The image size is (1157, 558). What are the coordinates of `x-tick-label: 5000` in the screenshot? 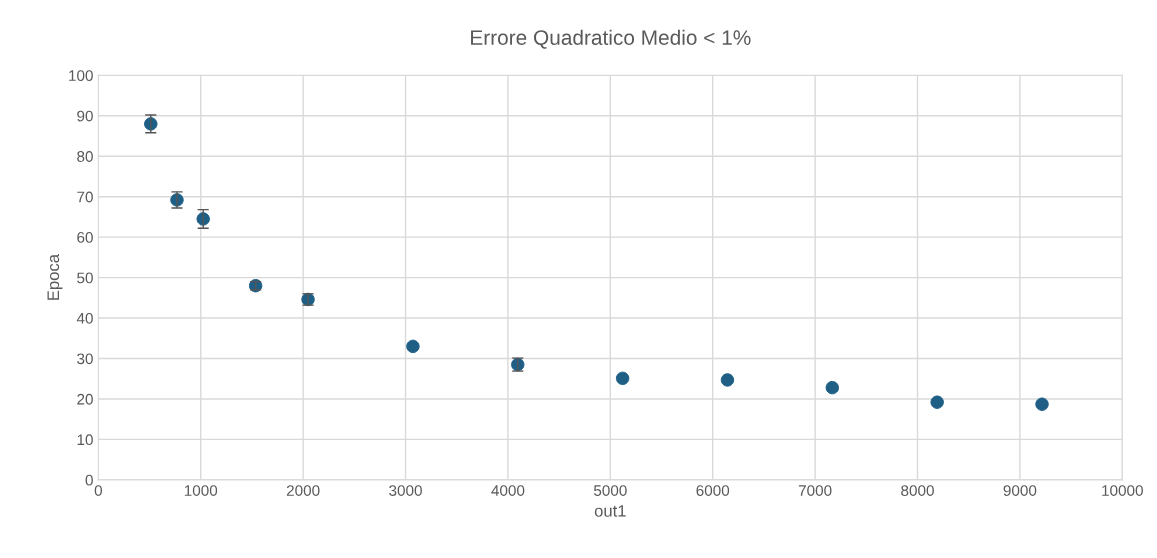 It's located at (610, 490).